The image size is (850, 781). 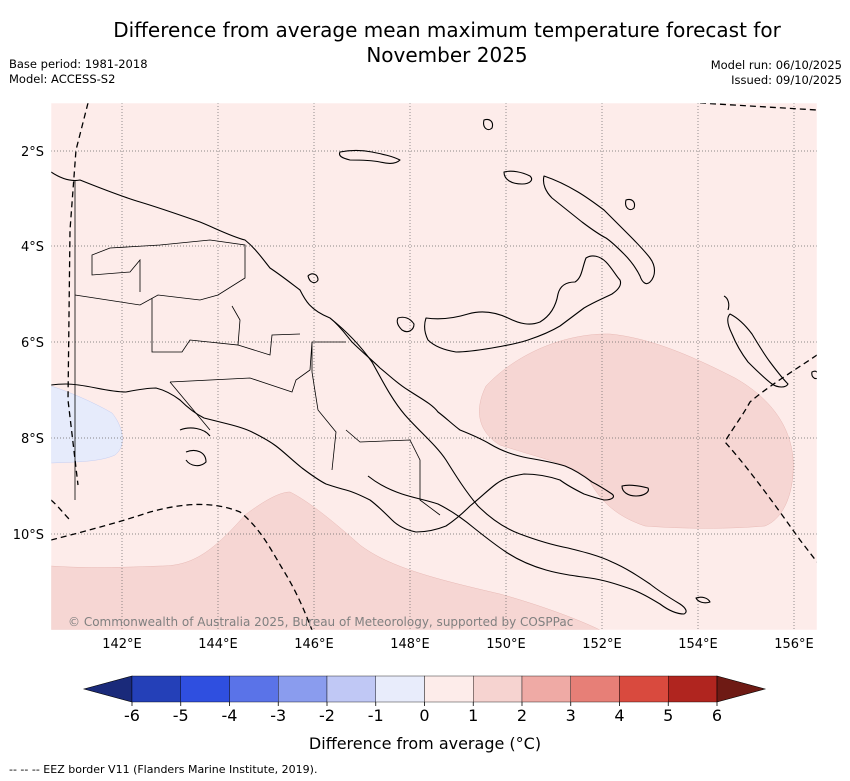 I want to click on colorbar-tick-label: -6, so click(x=132, y=715).